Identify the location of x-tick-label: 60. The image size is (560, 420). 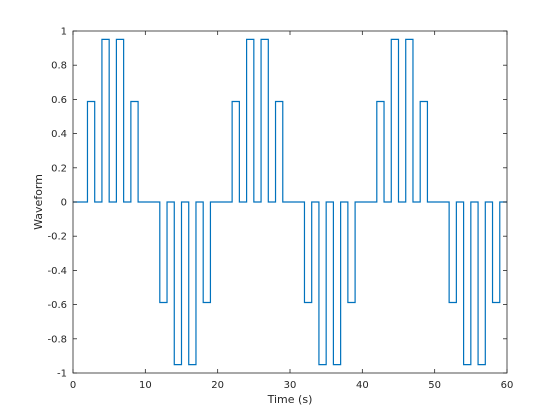
(507, 385).